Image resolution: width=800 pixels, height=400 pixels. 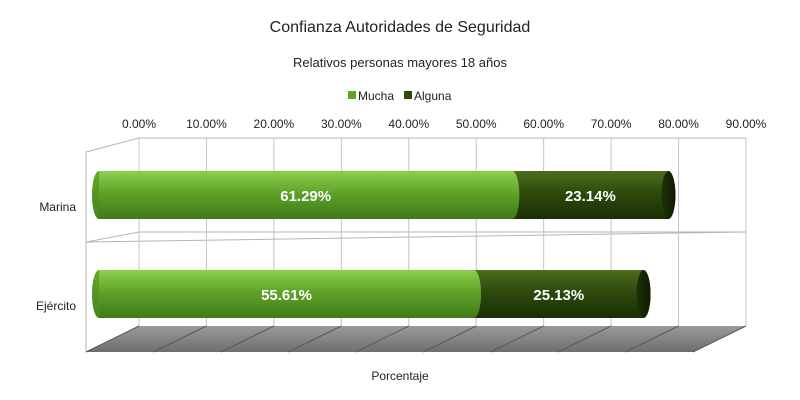 What do you see at coordinates (476, 124) in the screenshot?
I see `x-tick-label: 50.00%` at bounding box center [476, 124].